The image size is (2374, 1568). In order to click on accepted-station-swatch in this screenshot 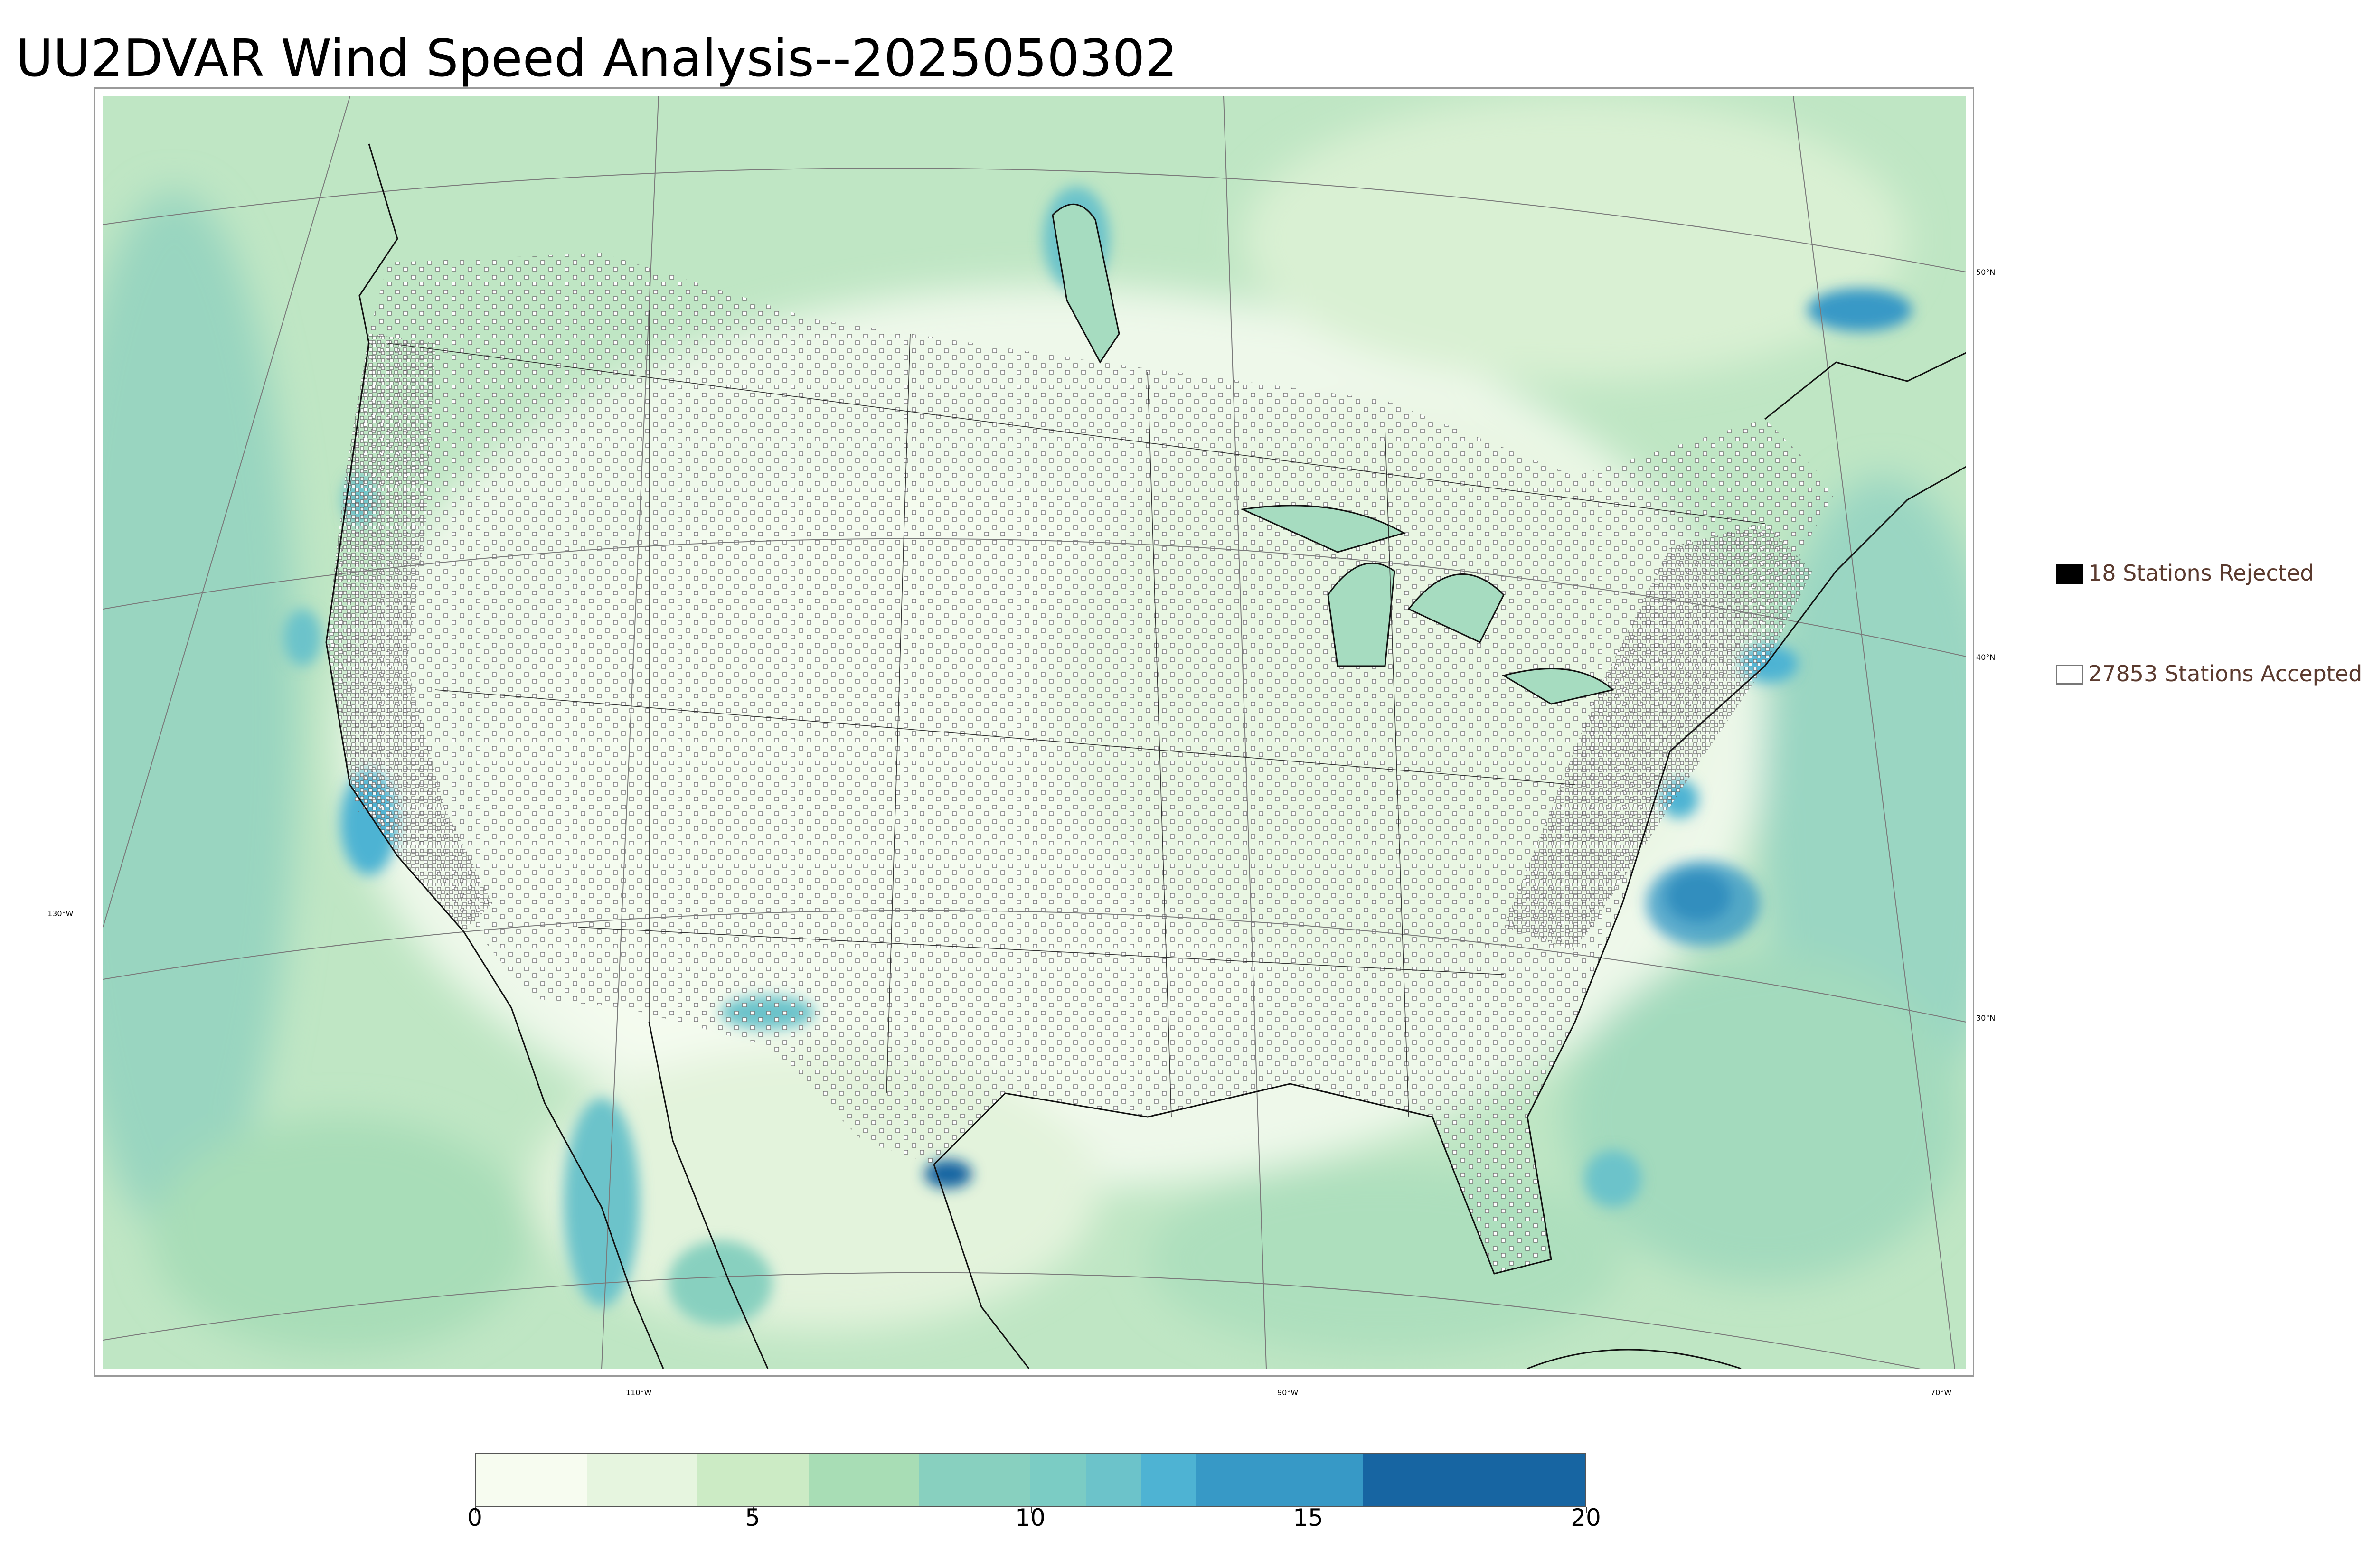, I will do `click(2069, 675)`.